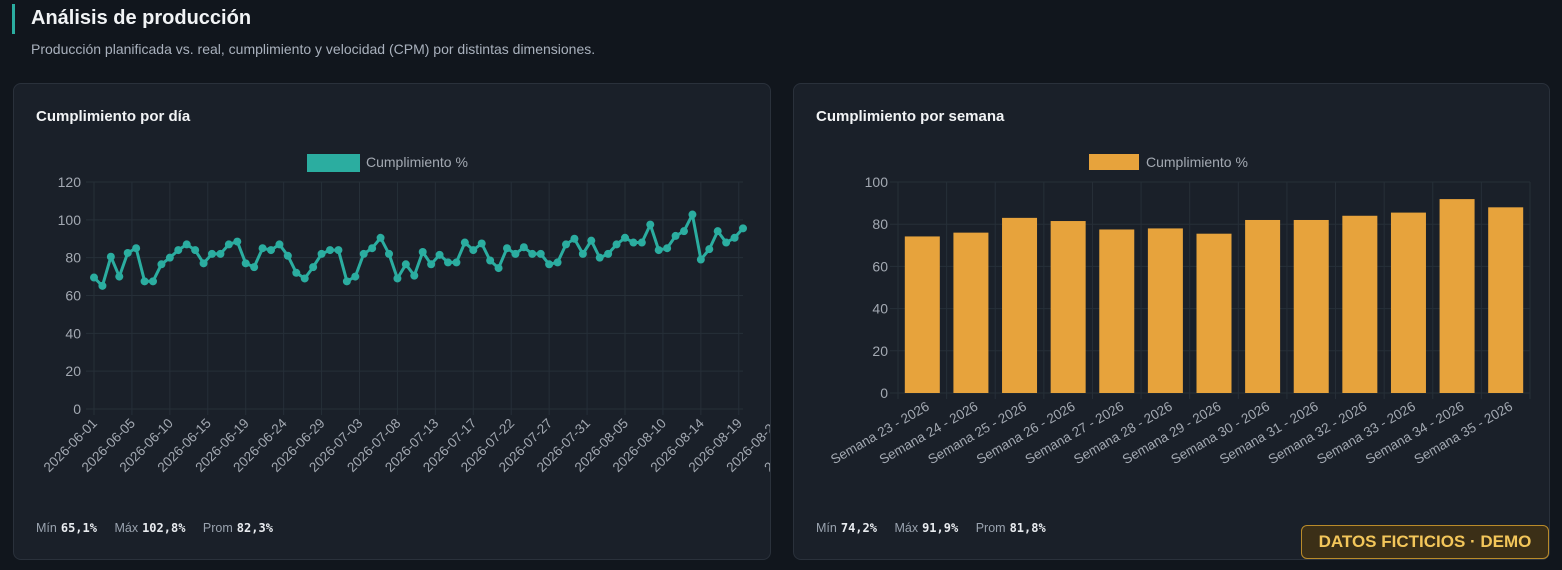 The height and width of the screenshot is (570, 1562). What do you see at coordinates (910, 116) in the screenshot?
I see `card-title: Cumplimiento por semana` at bounding box center [910, 116].